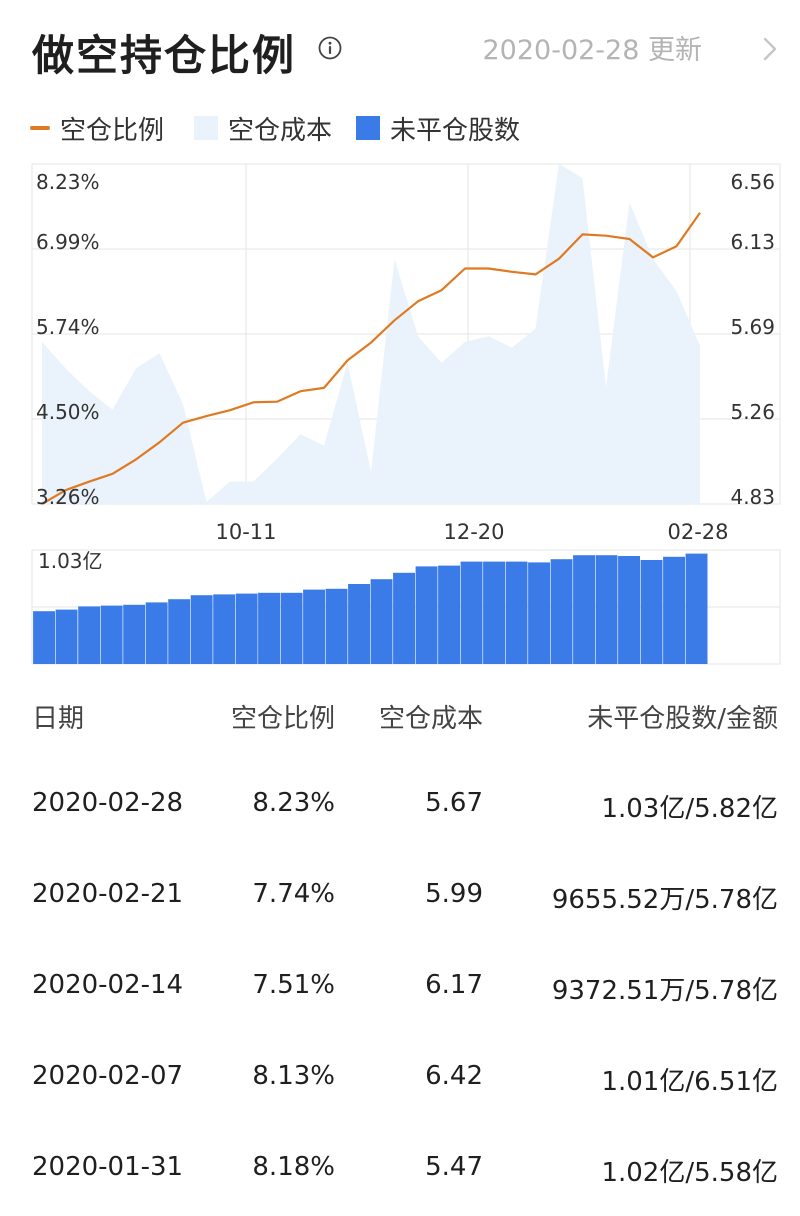 The height and width of the screenshot is (1216, 800). Describe the element at coordinates (770, 49) in the screenshot. I see `chevron-right-icon` at that location.